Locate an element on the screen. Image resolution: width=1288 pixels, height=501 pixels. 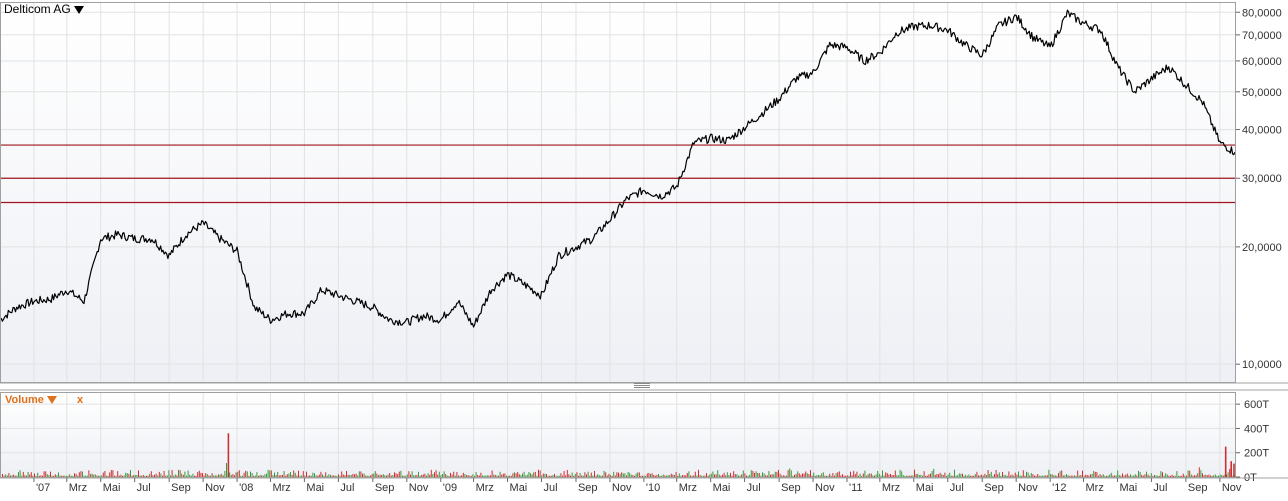
panel-resize-handle is located at coordinates (642, 386).